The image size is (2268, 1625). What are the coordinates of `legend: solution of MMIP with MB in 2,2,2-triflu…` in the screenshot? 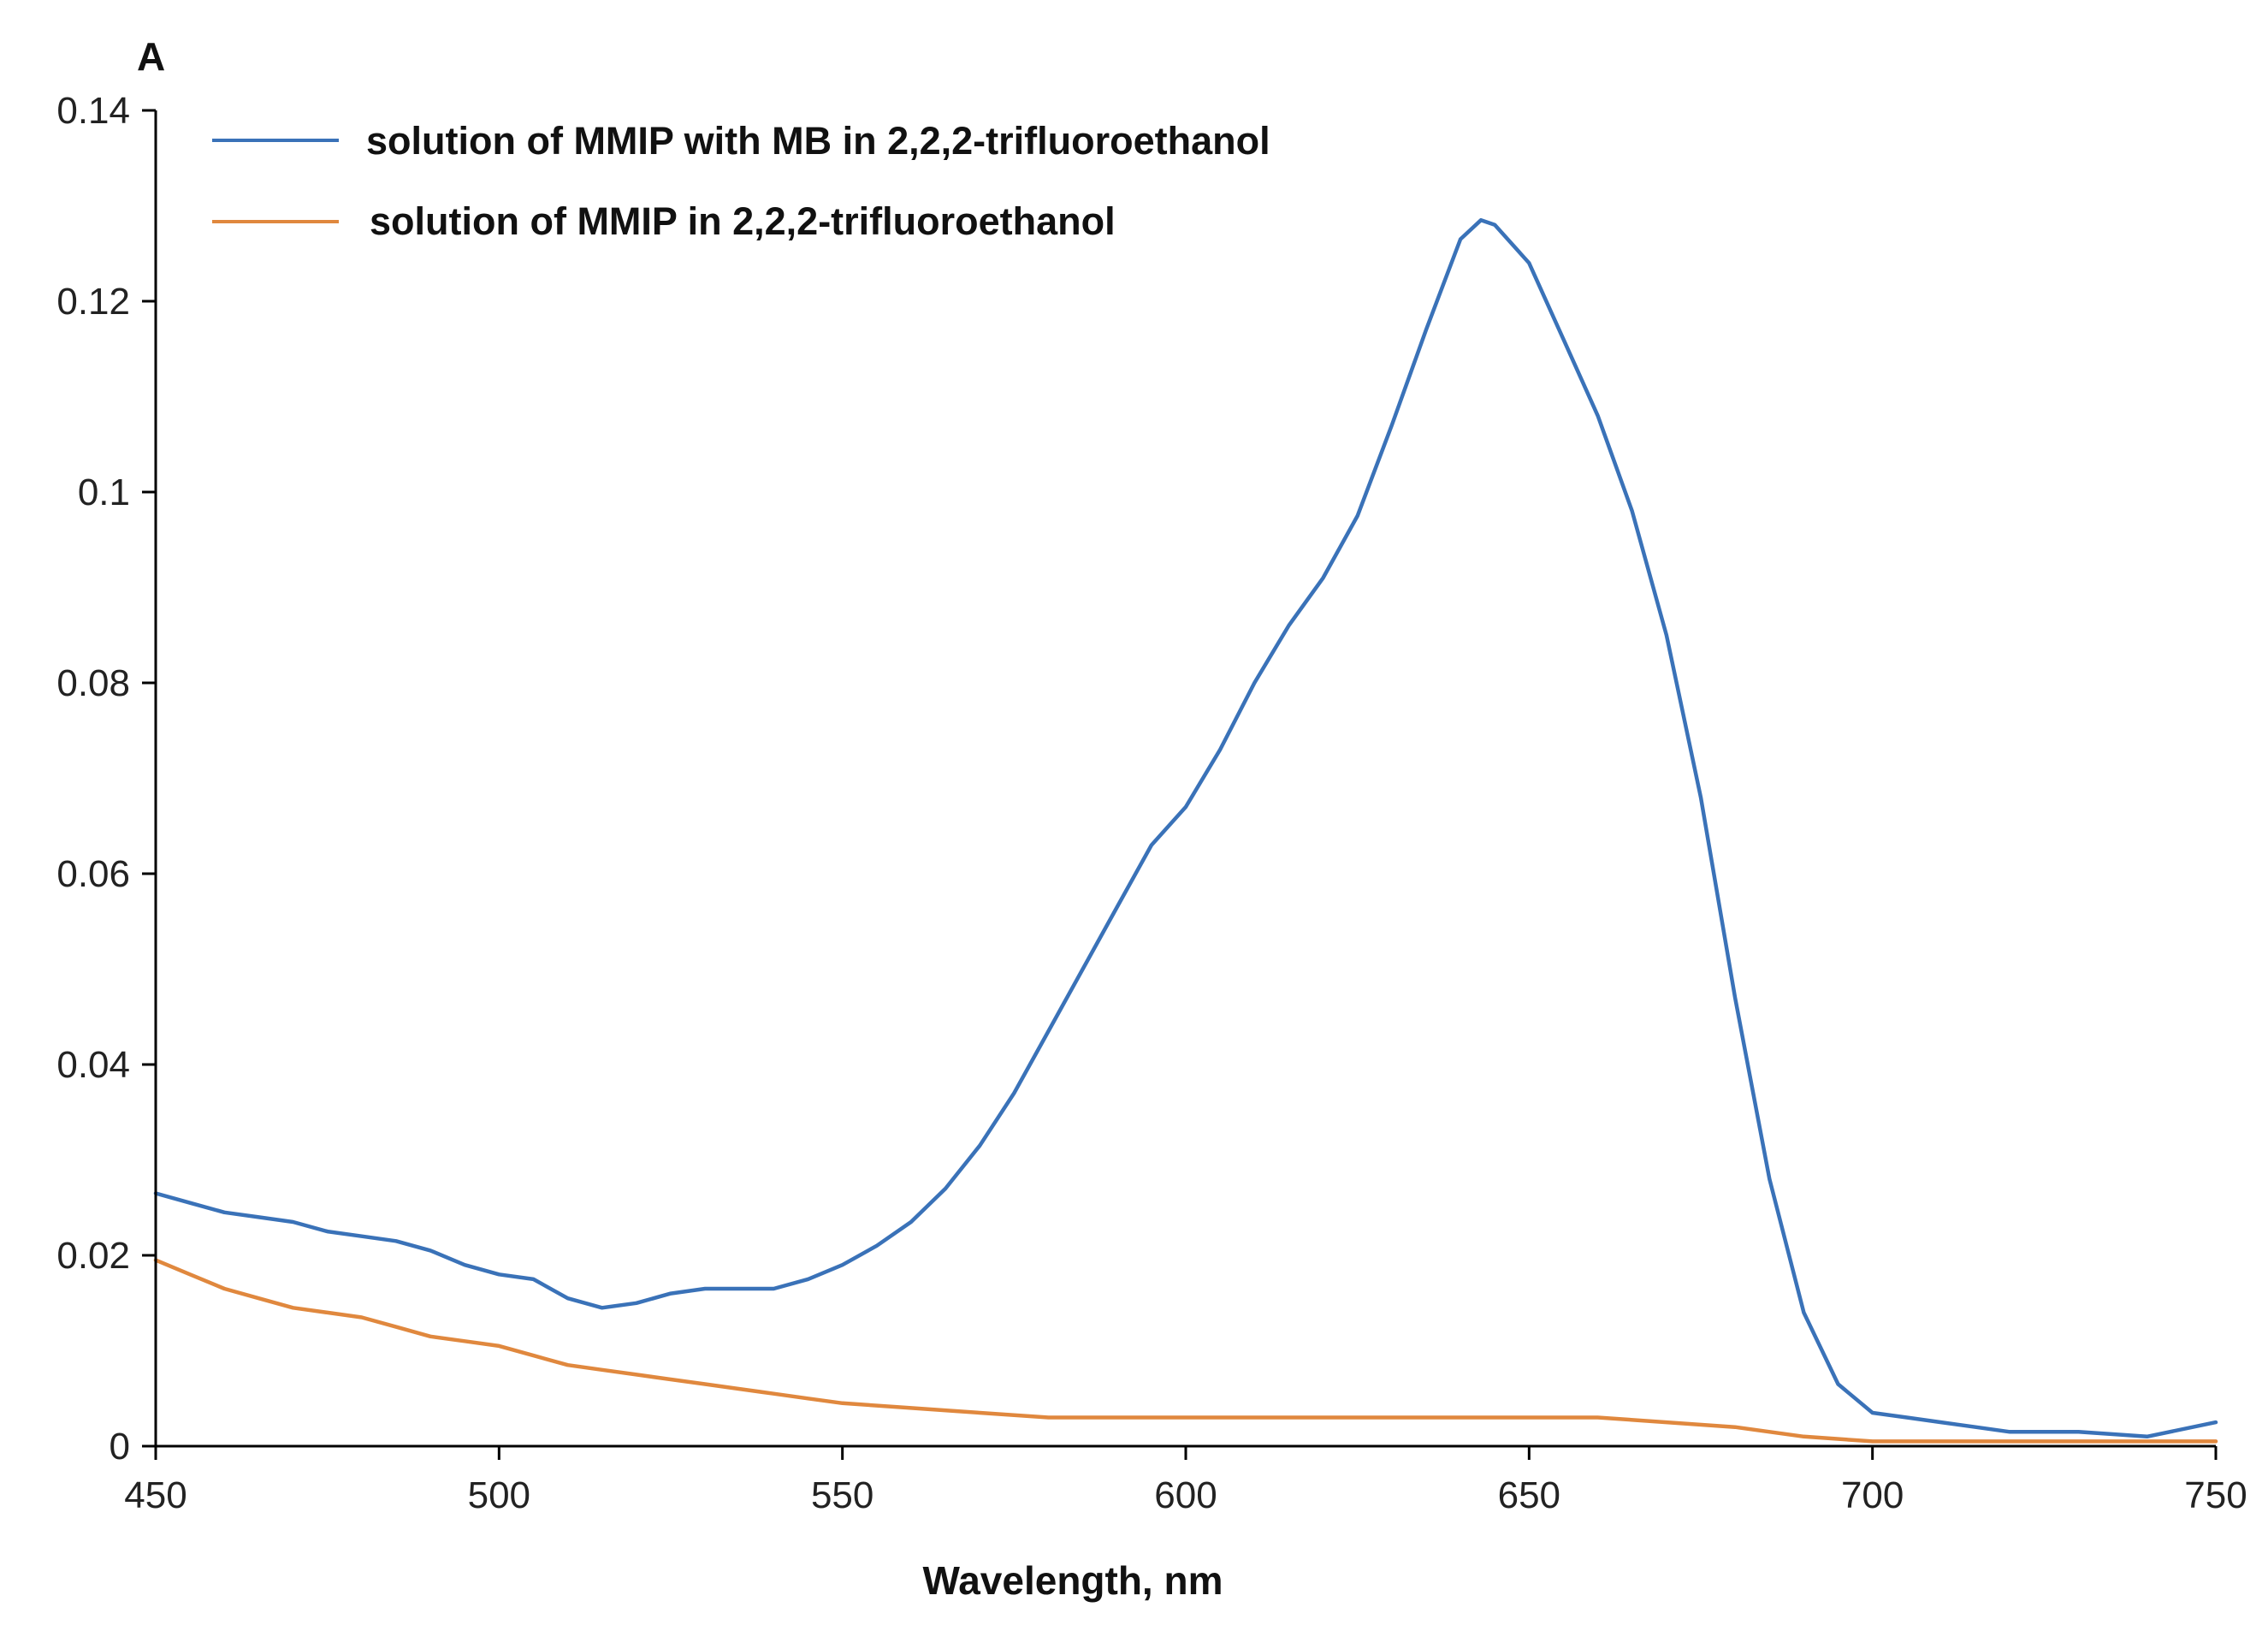 It's located at (741, 181).